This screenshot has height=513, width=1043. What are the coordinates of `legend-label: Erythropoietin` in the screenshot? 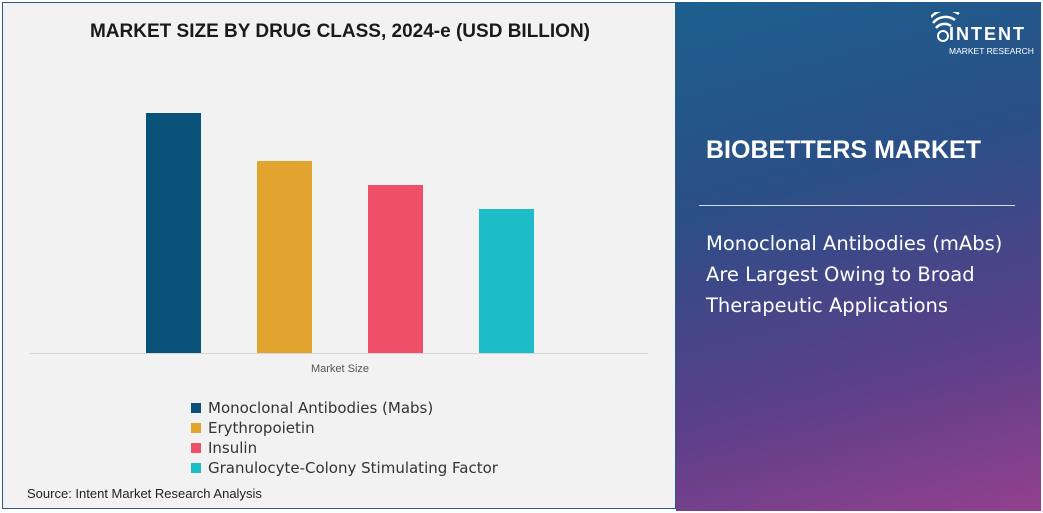 It's located at (261, 428).